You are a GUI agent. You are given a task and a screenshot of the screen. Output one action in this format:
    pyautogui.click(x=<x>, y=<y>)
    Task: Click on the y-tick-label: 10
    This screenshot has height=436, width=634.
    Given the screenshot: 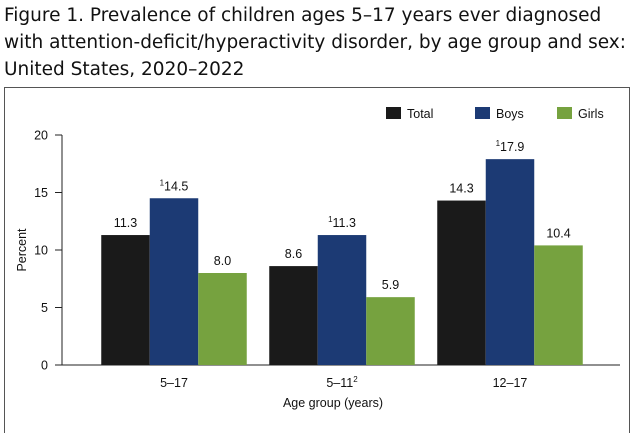 What is the action you would take?
    pyautogui.click(x=41, y=251)
    